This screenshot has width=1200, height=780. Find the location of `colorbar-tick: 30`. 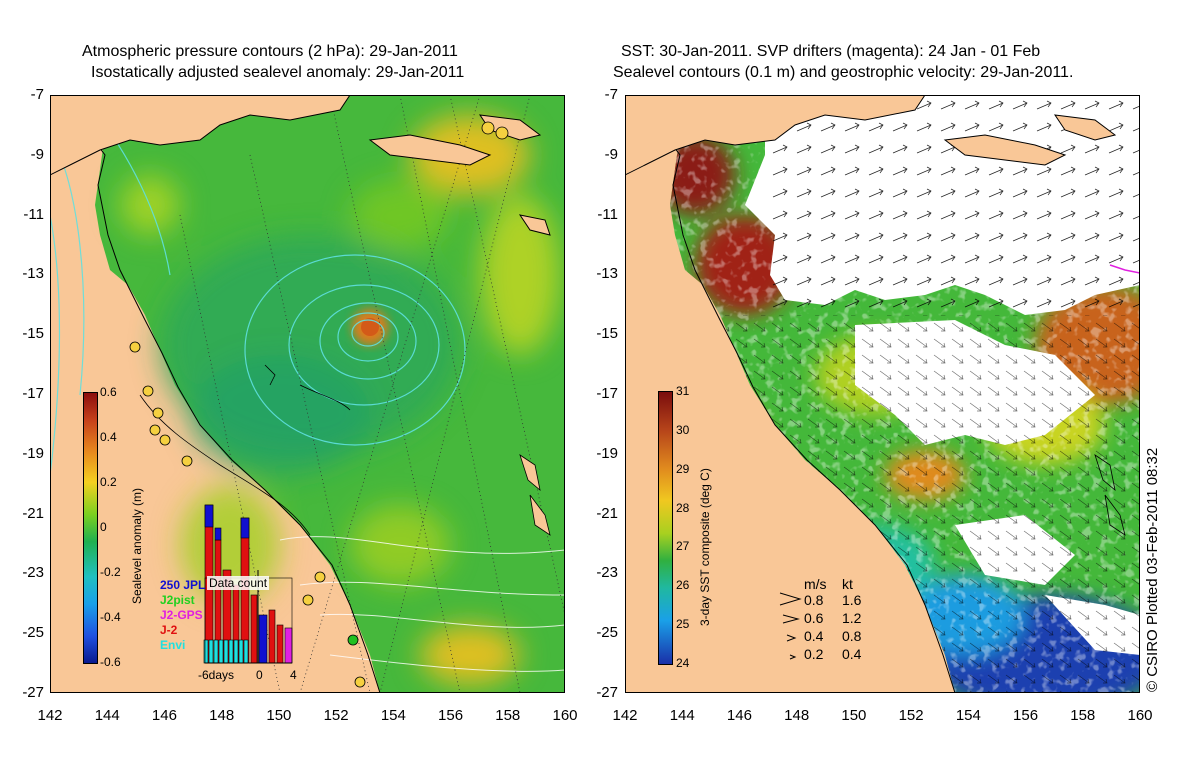

colorbar-tick: 30 is located at coordinates (683, 429).